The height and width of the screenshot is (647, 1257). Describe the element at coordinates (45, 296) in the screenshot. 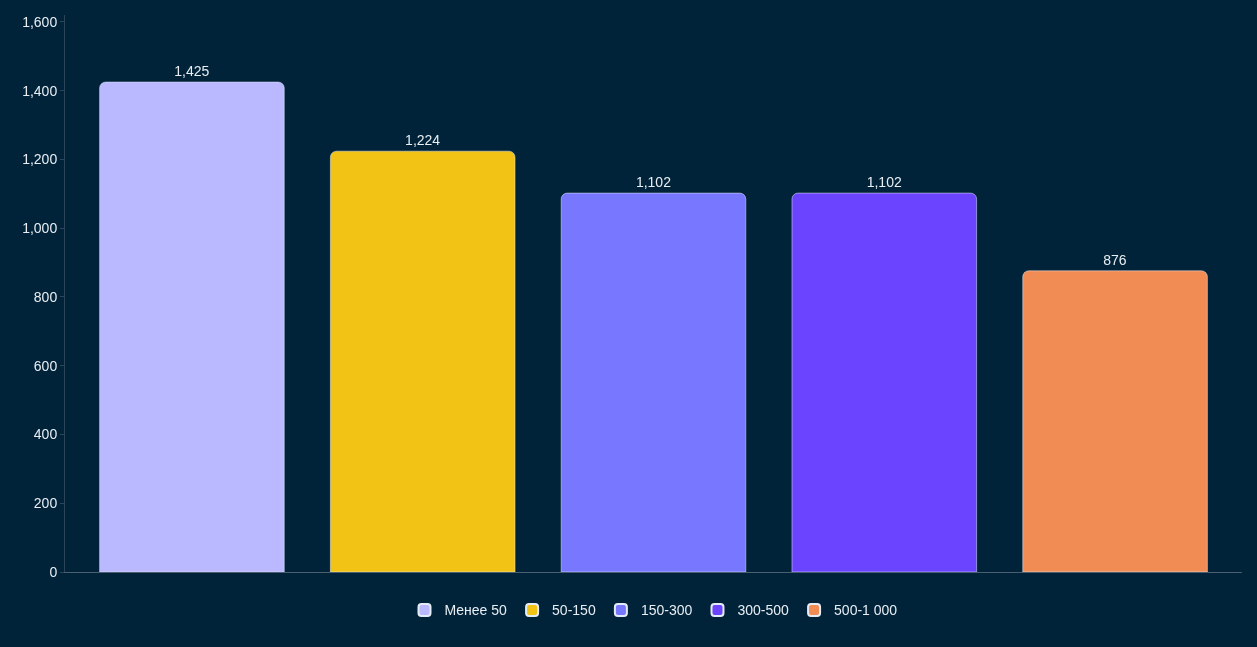

I see `y-tick-label: 800` at that location.